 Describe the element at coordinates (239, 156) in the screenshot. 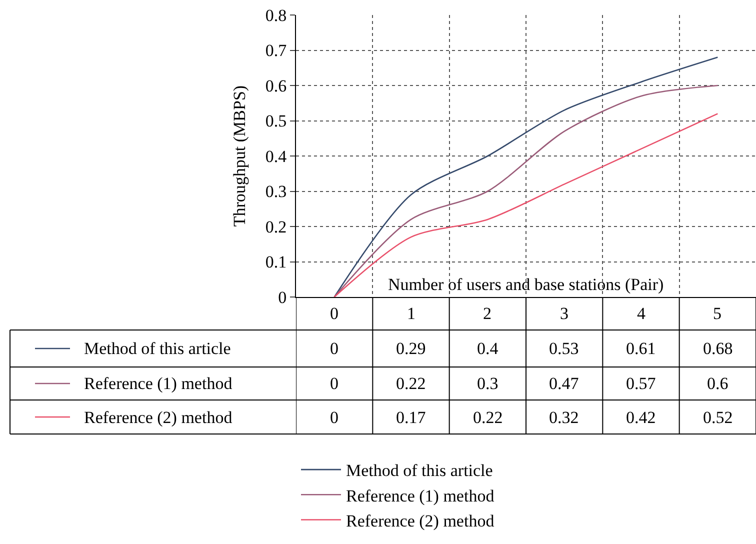

I see `y-axis-title: Throughput (MBPS)` at that location.